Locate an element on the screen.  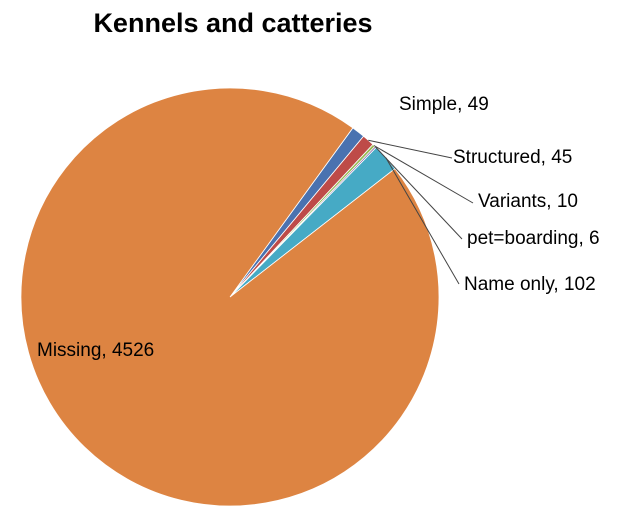
data-label-pet-boarding: pet=boarding, 6 is located at coordinates (533, 238).